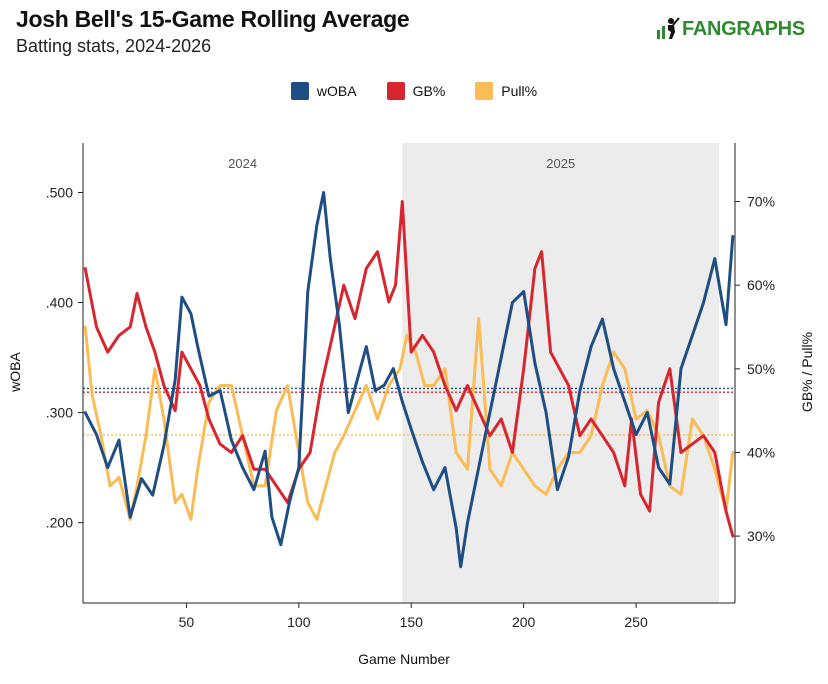 This screenshot has height=684, width=828. I want to click on batter-icon, so click(668, 28).